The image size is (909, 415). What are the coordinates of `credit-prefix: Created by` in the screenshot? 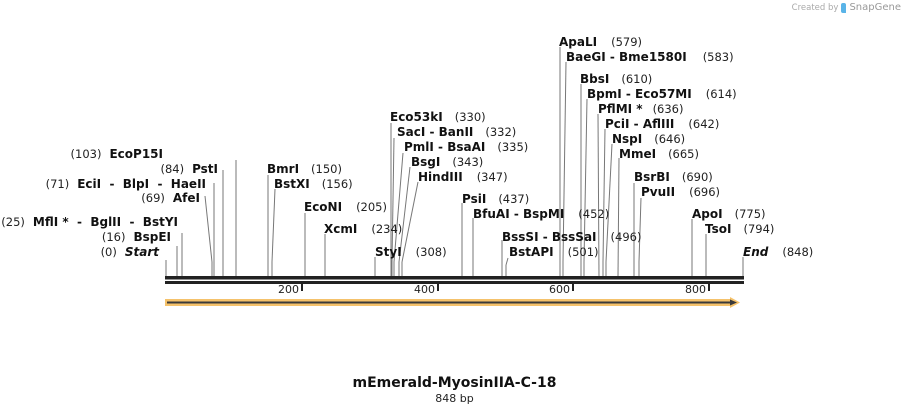 It's located at (815, 7).